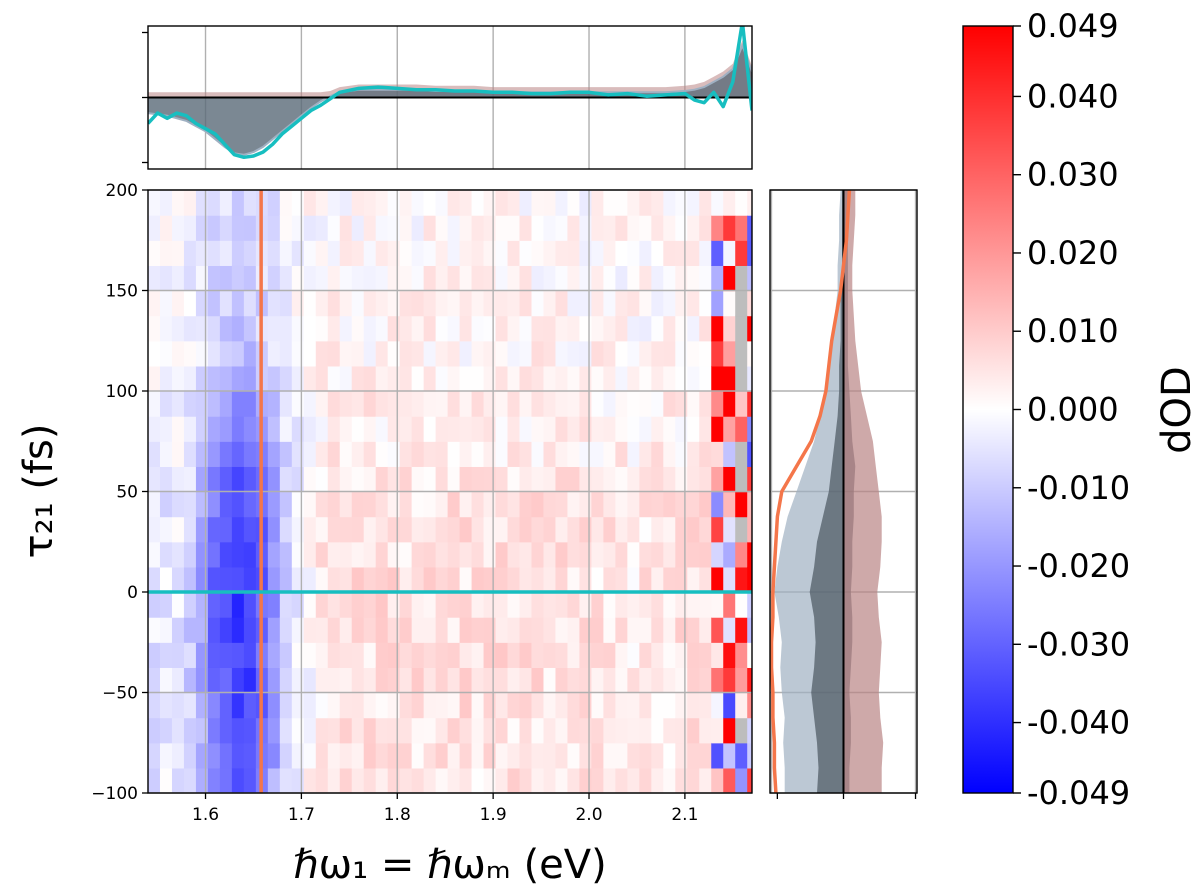  Describe the element at coordinates (450, 99) in the screenshot. I see `top-envelope` at that location.